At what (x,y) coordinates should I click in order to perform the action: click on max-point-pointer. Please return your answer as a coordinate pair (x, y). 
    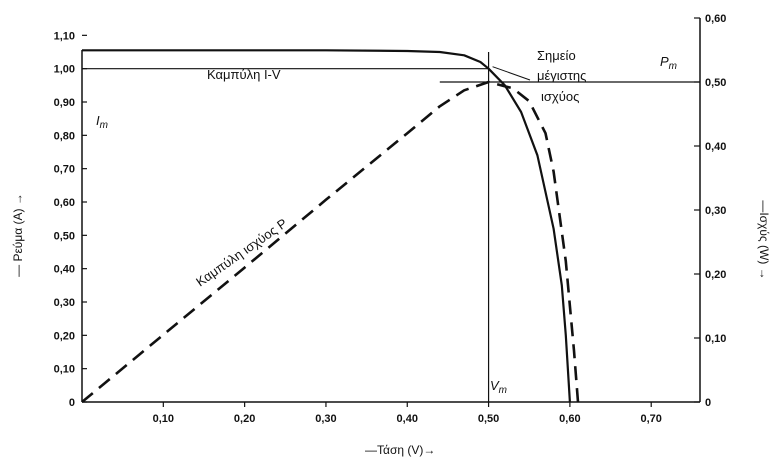
    Looking at the image, I should click on (511, 73).